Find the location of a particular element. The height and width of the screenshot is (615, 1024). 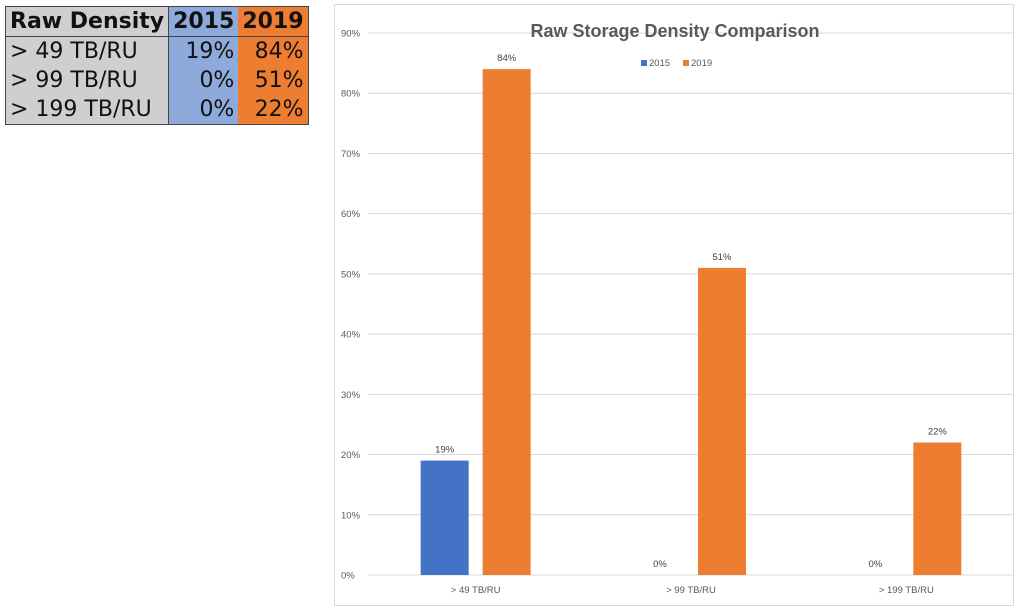

data-label-2015-2: 0% is located at coordinates (875, 564).